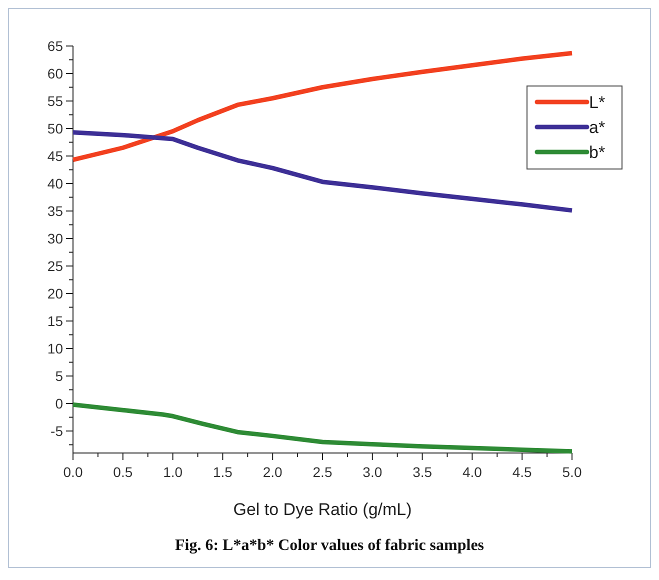 The width and height of the screenshot is (659, 580). What do you see at coordinates (329, 545) in the screenshot?
I see `caption: Fig. 6: L*a*b* Color values of fabric samples` at bounding box center [329, 545].